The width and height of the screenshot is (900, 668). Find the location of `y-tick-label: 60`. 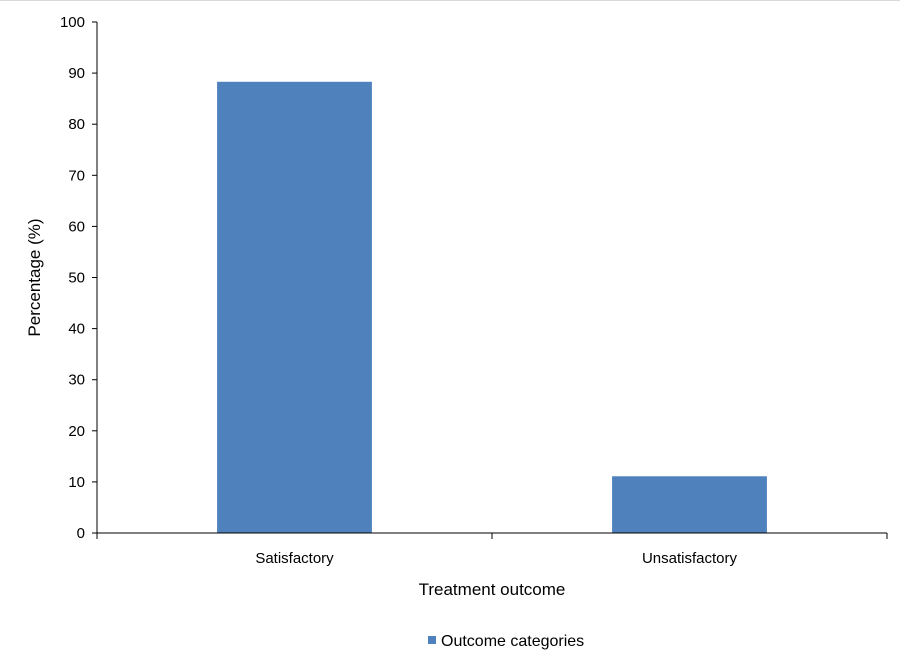

y-tick-label: 60 is located at coordinates (76, 226).